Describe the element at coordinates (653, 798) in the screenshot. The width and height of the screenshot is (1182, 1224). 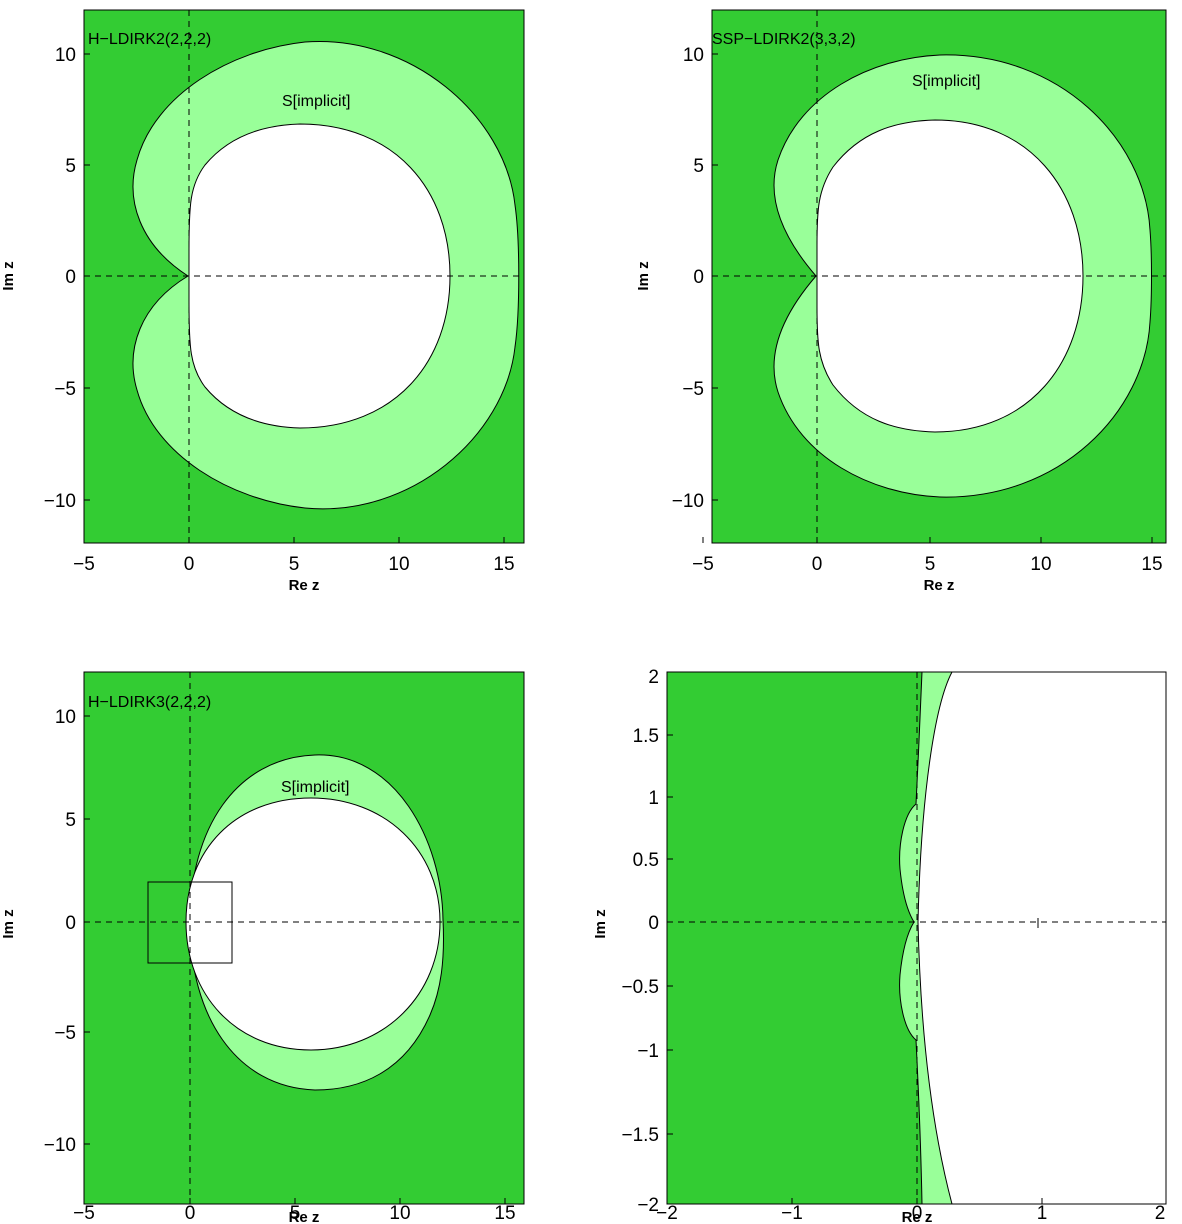
I see `y-tick-label: 1` at that location.